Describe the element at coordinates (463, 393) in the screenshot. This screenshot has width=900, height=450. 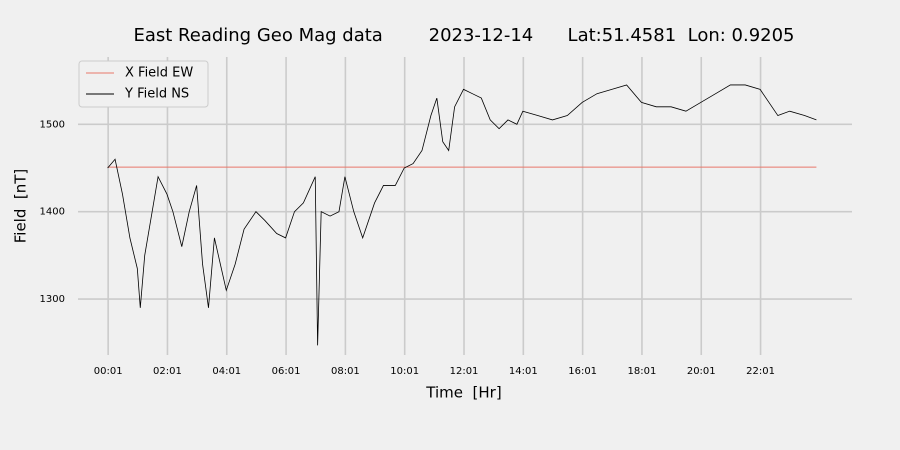
I see `x-axis-label: Time [Hr]` at that location.